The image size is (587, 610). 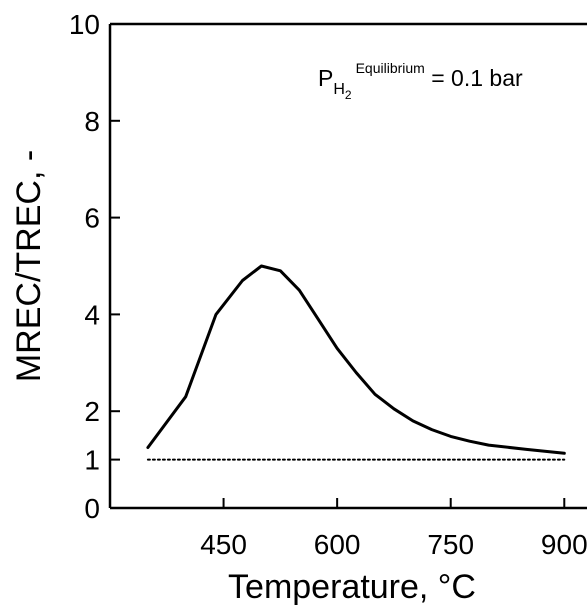 I want to click on y-tick-label: 10, so click(x=84, y=24).